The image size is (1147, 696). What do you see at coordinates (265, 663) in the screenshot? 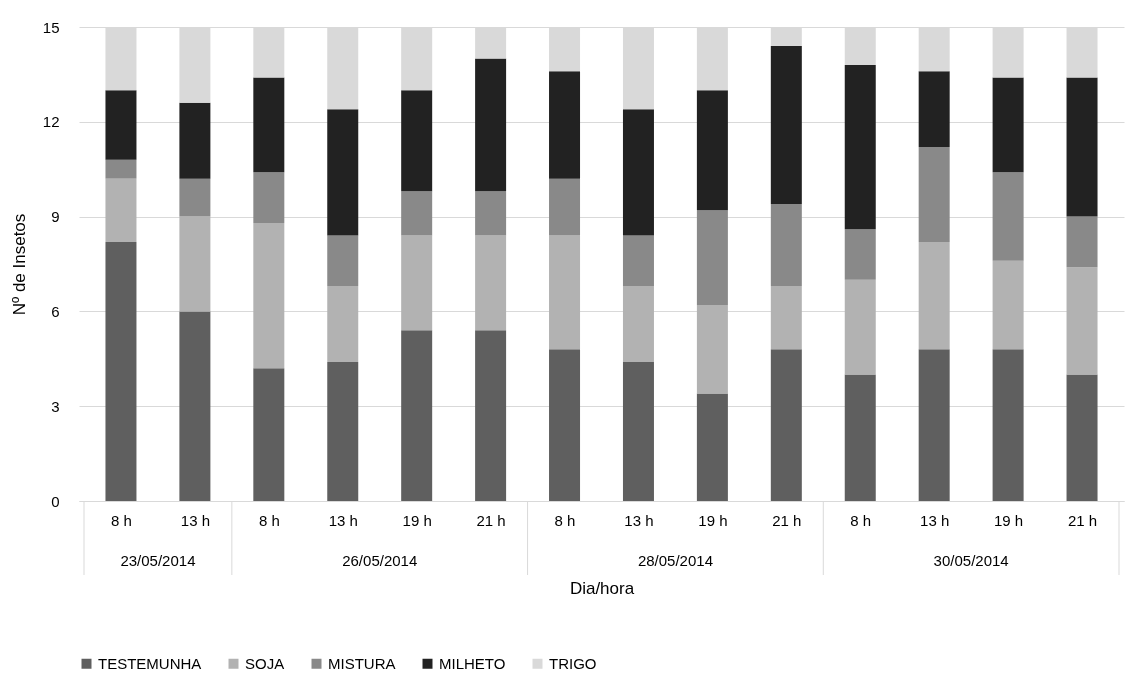
I see `legend-label: SOJA` at bounding box center [265, 663].